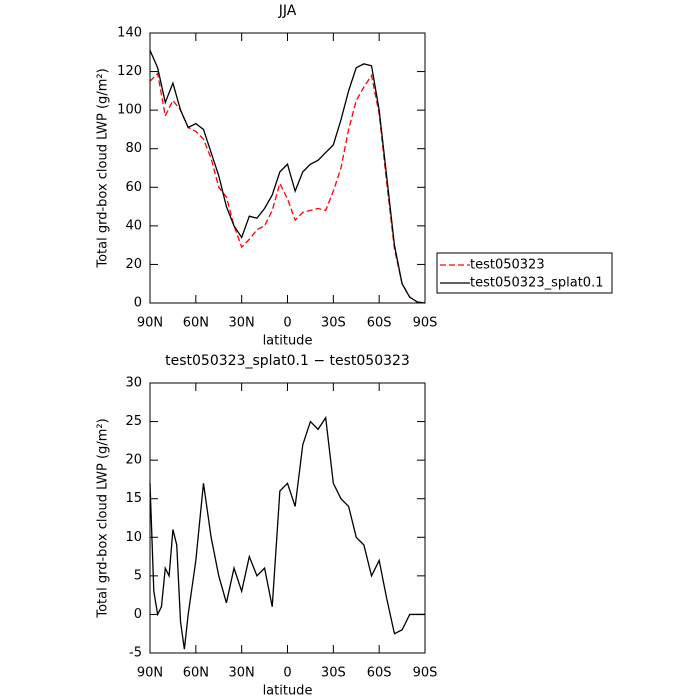  Describe the element at coordinates (133, 187) in the screenshot. I see `y-tick-label: 60` at that location.